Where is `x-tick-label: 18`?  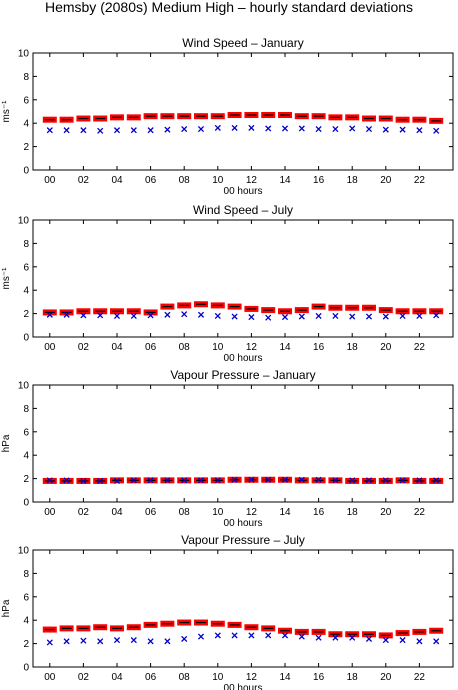
x-tick-label: 18 is located at coordinates (353, 347).